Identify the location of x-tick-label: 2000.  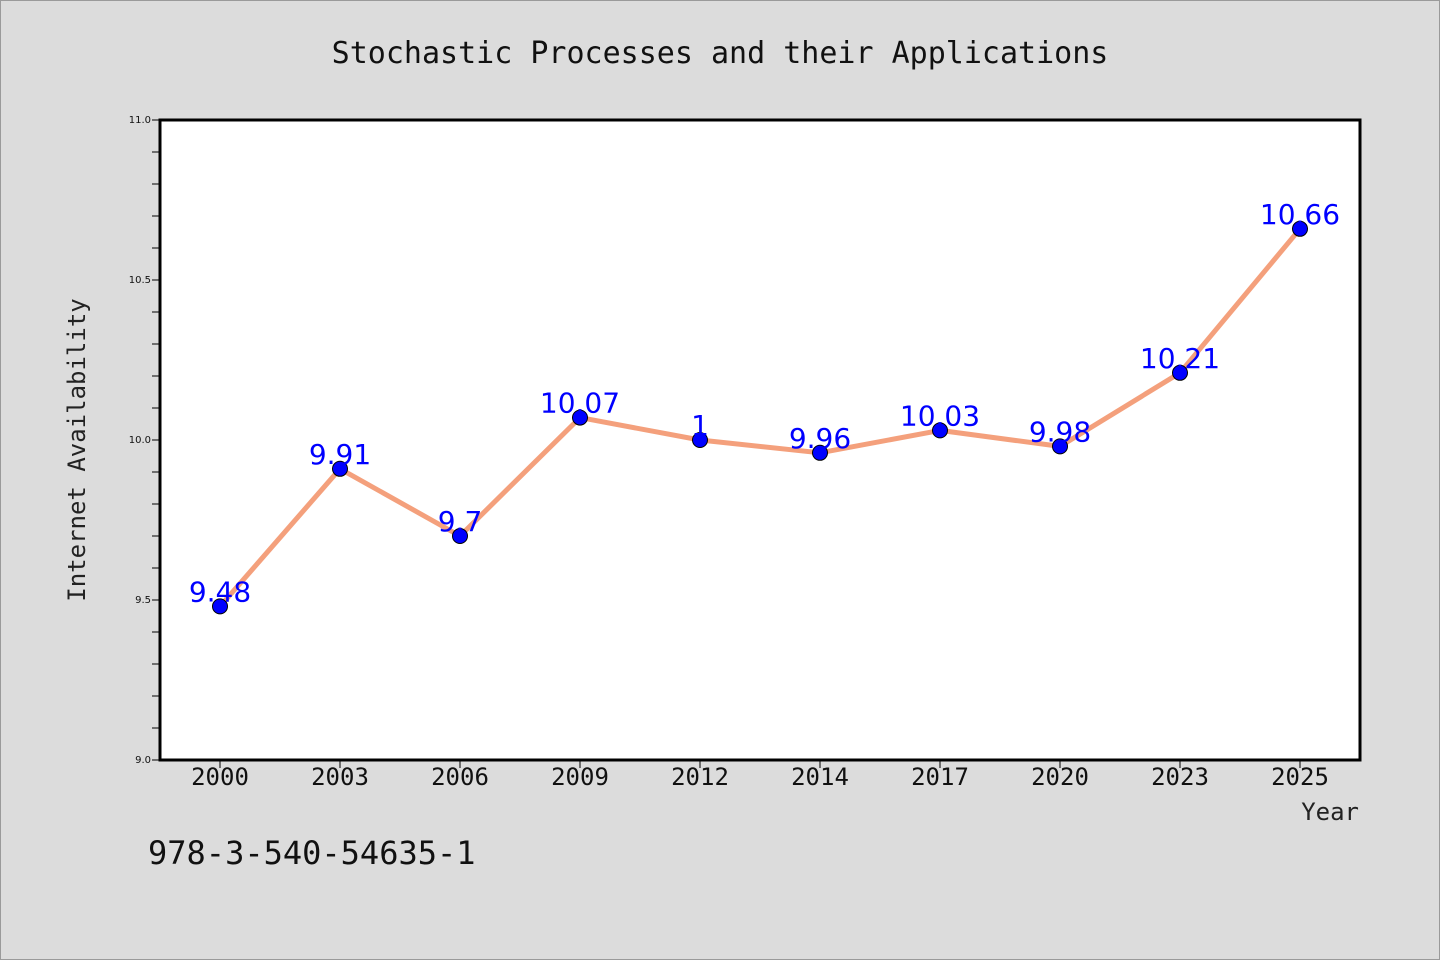
(220, 777).